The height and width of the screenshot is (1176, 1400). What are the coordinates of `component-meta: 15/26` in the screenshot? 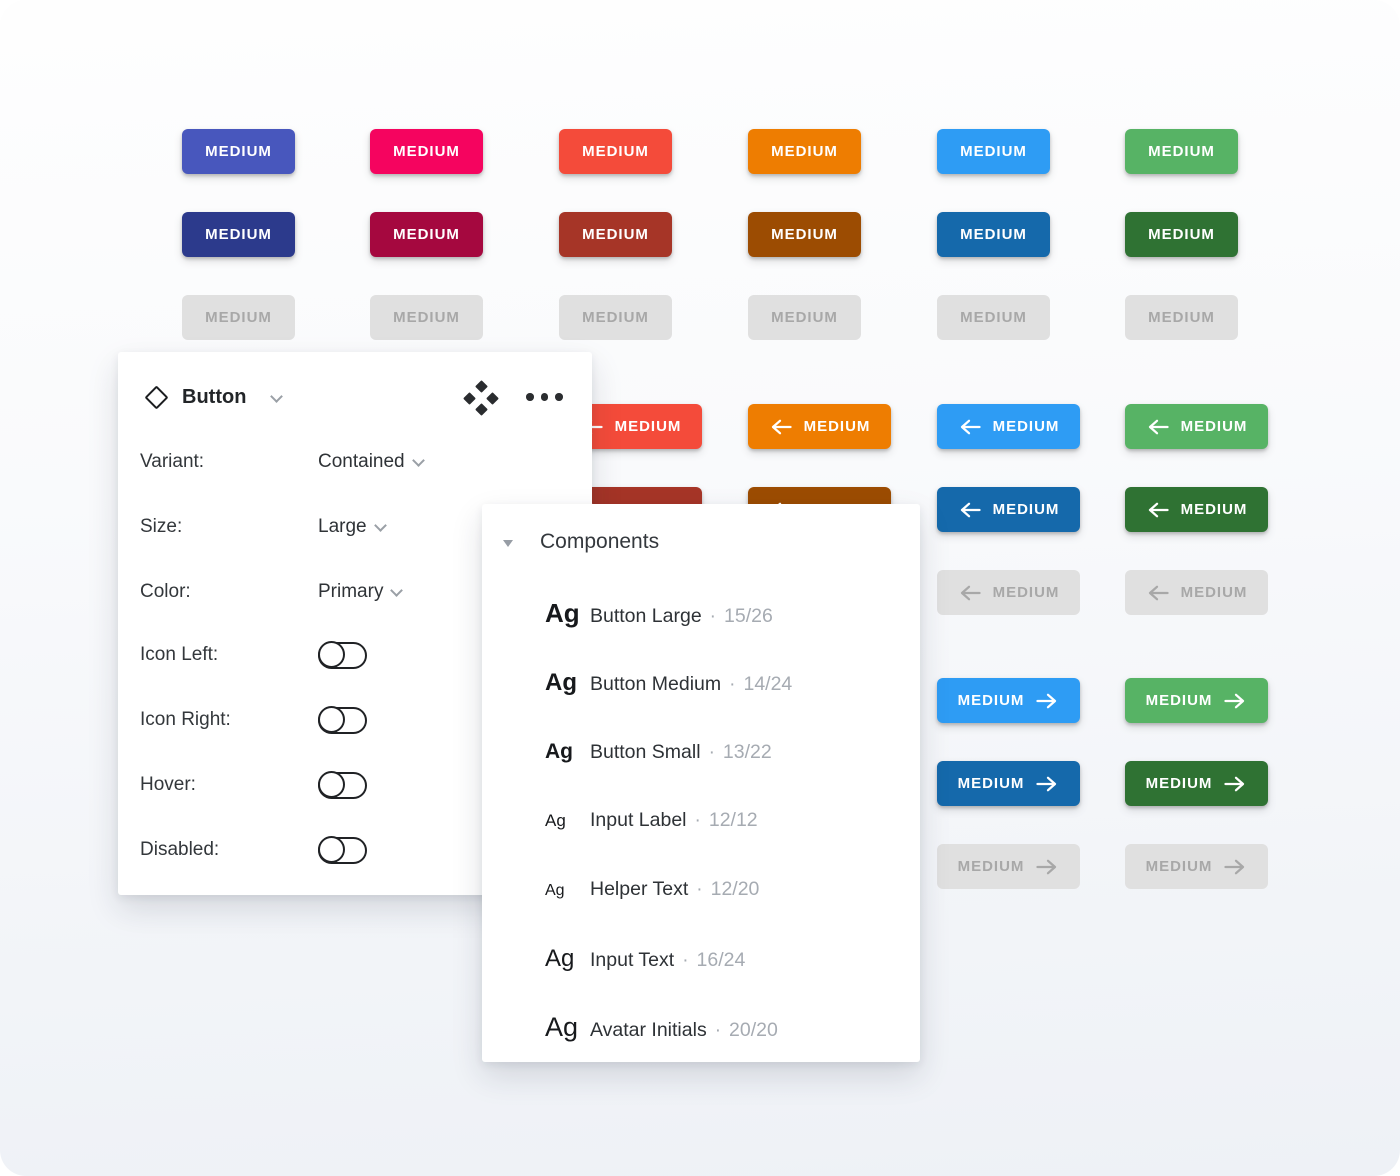 It's located at (748, 616).